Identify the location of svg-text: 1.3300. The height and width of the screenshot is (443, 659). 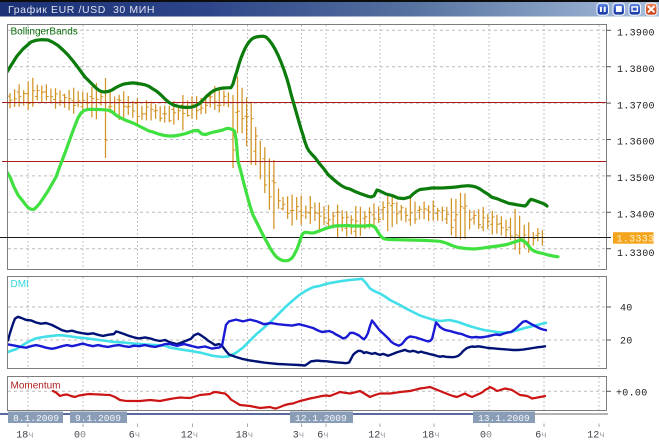
(636, 254).